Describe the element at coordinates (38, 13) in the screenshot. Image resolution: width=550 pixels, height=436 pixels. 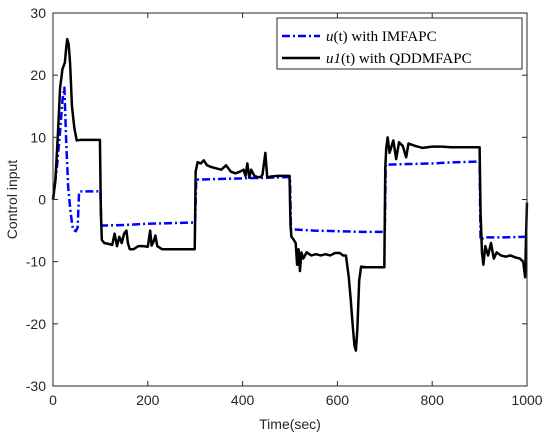
I see `y-tick-label: 30` at that location.